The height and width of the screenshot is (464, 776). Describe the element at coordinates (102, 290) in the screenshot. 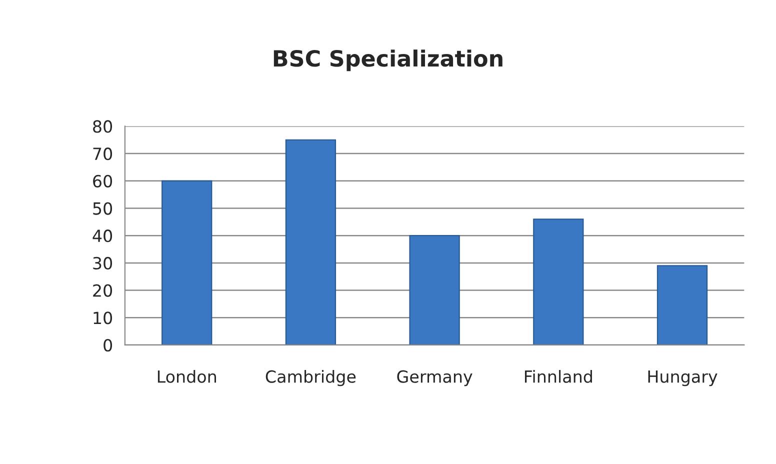

I see `y-tick-label: 20` at that location.